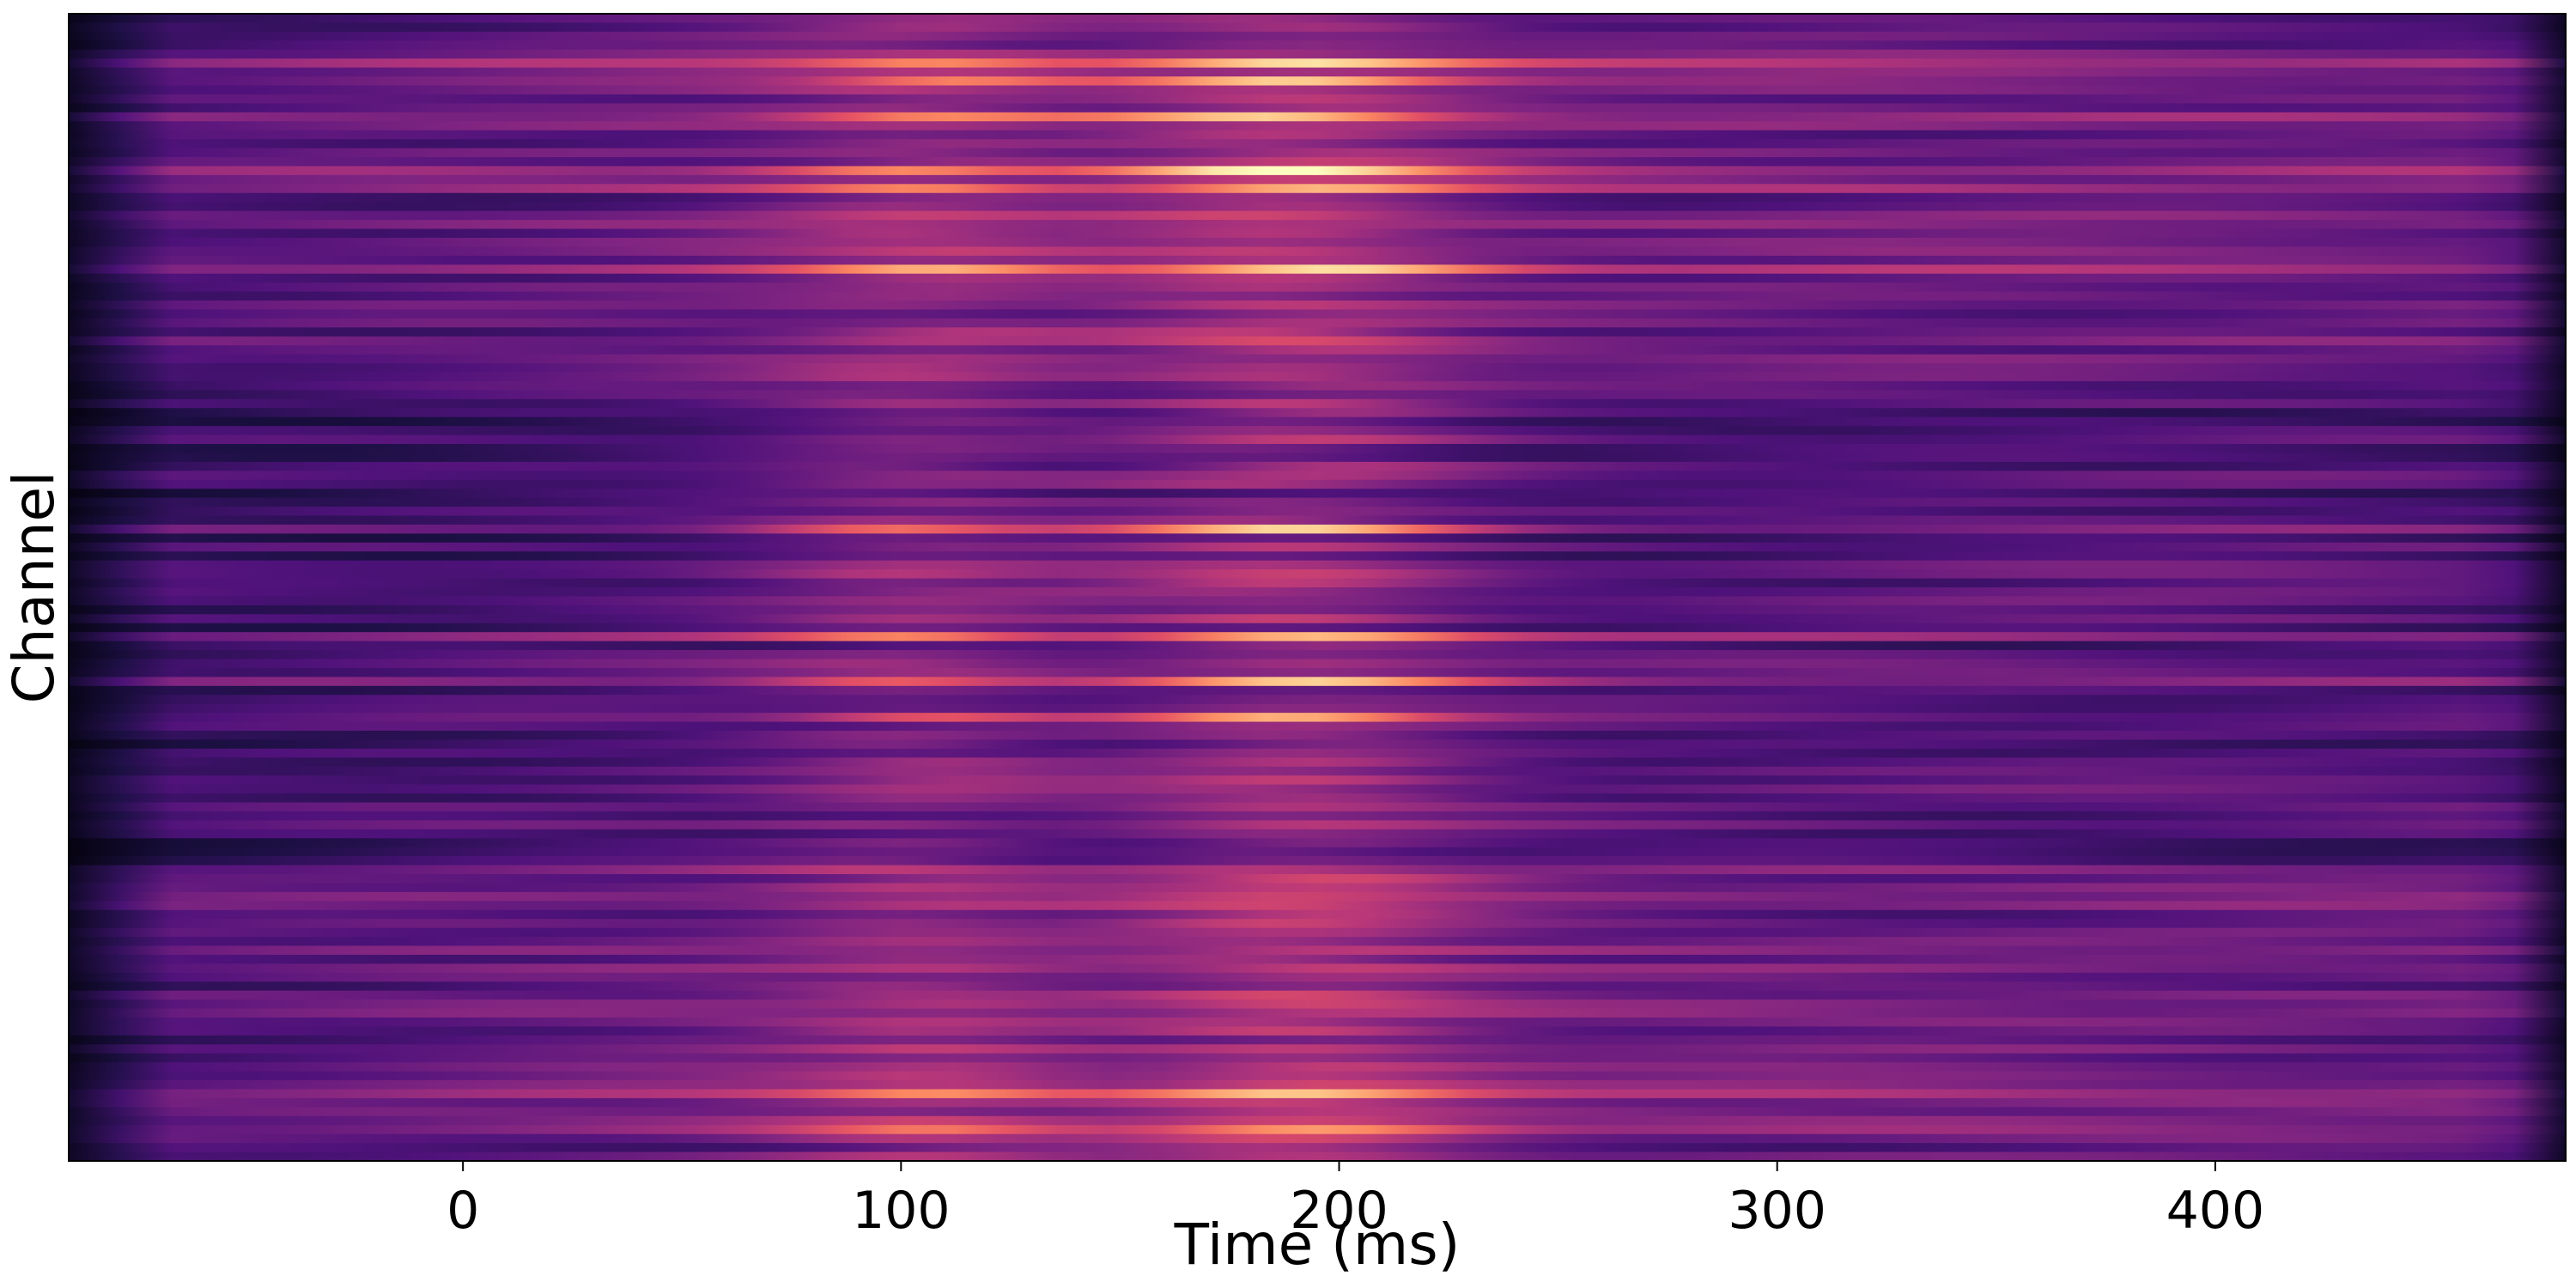  What do you see at coordinates (1339, 1211) in the screenshot?
I see `x-tick-label: 200` at bounding box center [1339, 1211].